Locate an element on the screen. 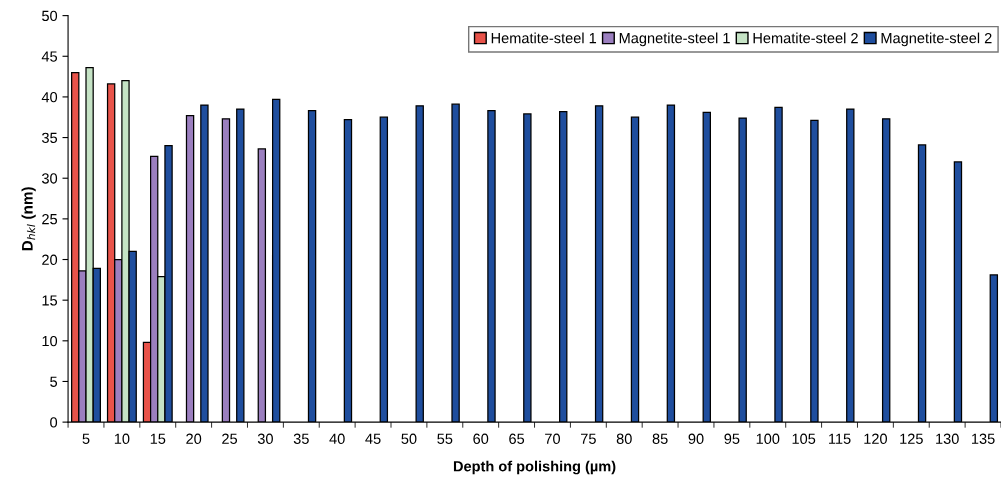  x-tick-label: 40 is located at coordinates (337, 438).